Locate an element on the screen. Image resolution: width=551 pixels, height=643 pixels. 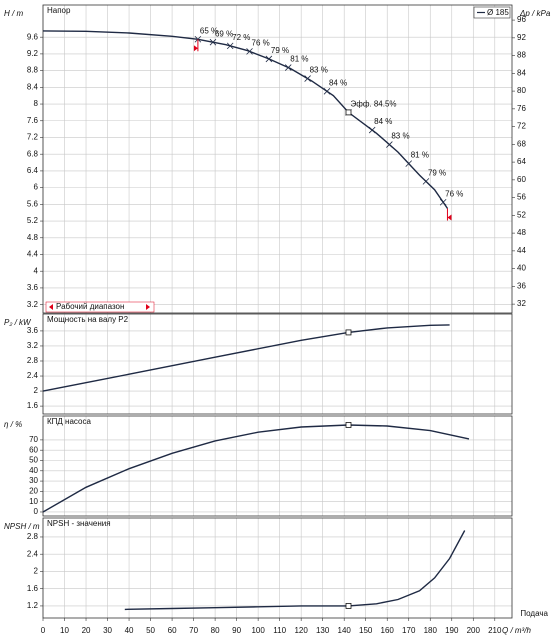
y2-tick-label: 76 is located at coordinates (521, 108).